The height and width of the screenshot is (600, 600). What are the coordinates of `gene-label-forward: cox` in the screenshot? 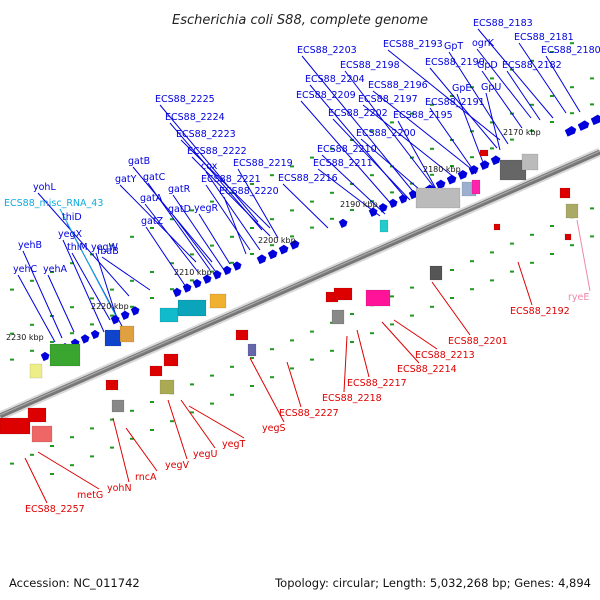 It's located at (209, 166).